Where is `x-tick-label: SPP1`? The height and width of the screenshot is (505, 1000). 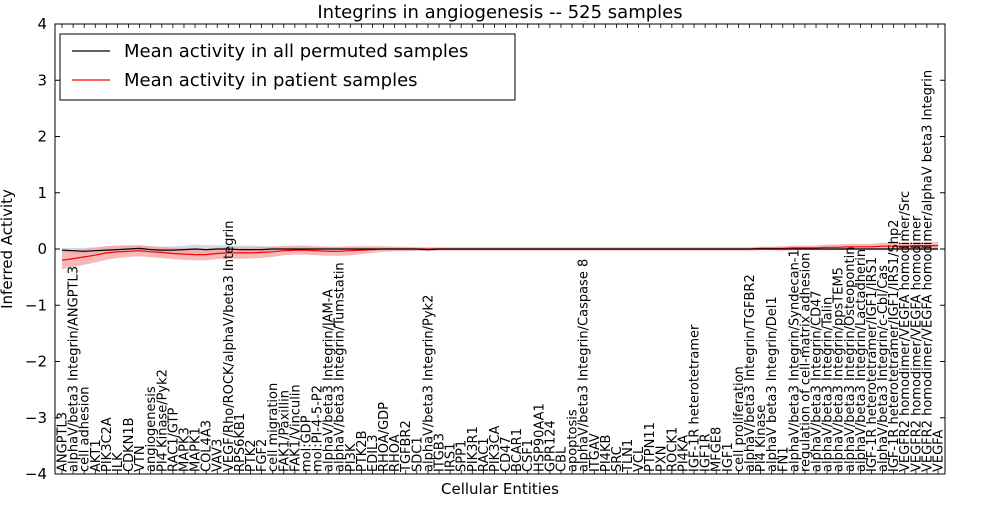
x-tick-label: SPP1 is located at coordinates (462, 456).